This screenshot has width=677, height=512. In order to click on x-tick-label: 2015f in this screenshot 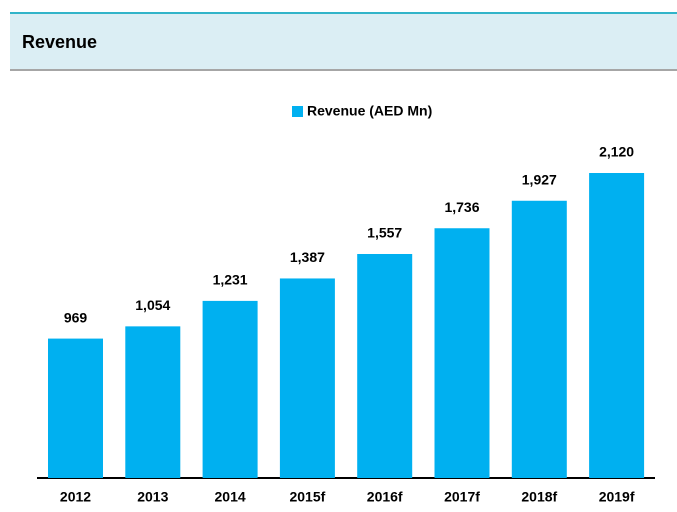, I will do `click(307, 497)`.